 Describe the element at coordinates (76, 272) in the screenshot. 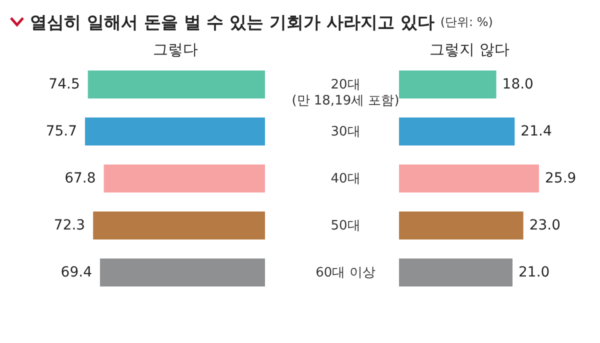

I see `data-label: 69.4` at that location.